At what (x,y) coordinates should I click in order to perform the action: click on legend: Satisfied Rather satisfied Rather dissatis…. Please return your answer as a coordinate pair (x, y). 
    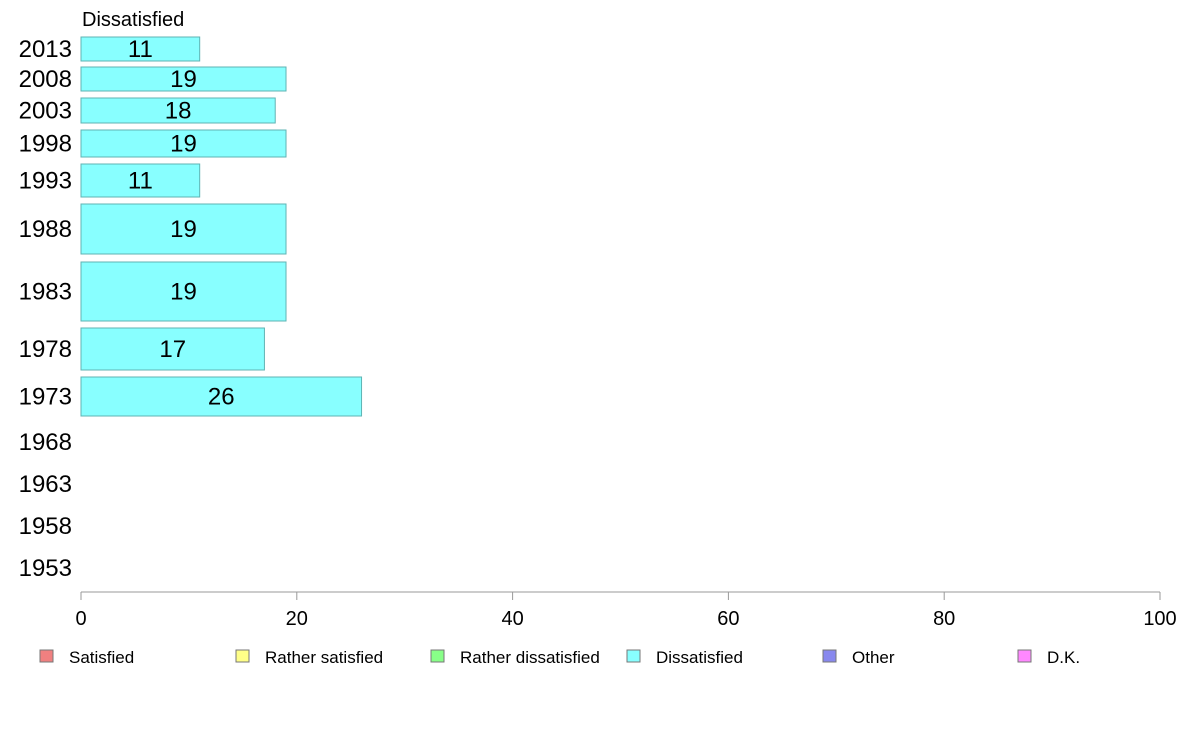
    Looking at the image, I should click on (559, 657).